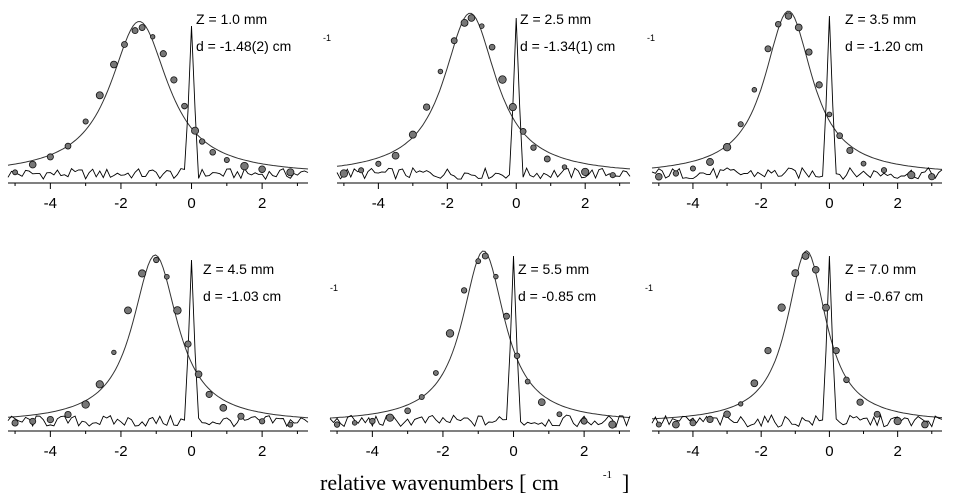 The image size is (955, 502). I want to click on z-label: Z = 7.0 mm, so click(880, 269).